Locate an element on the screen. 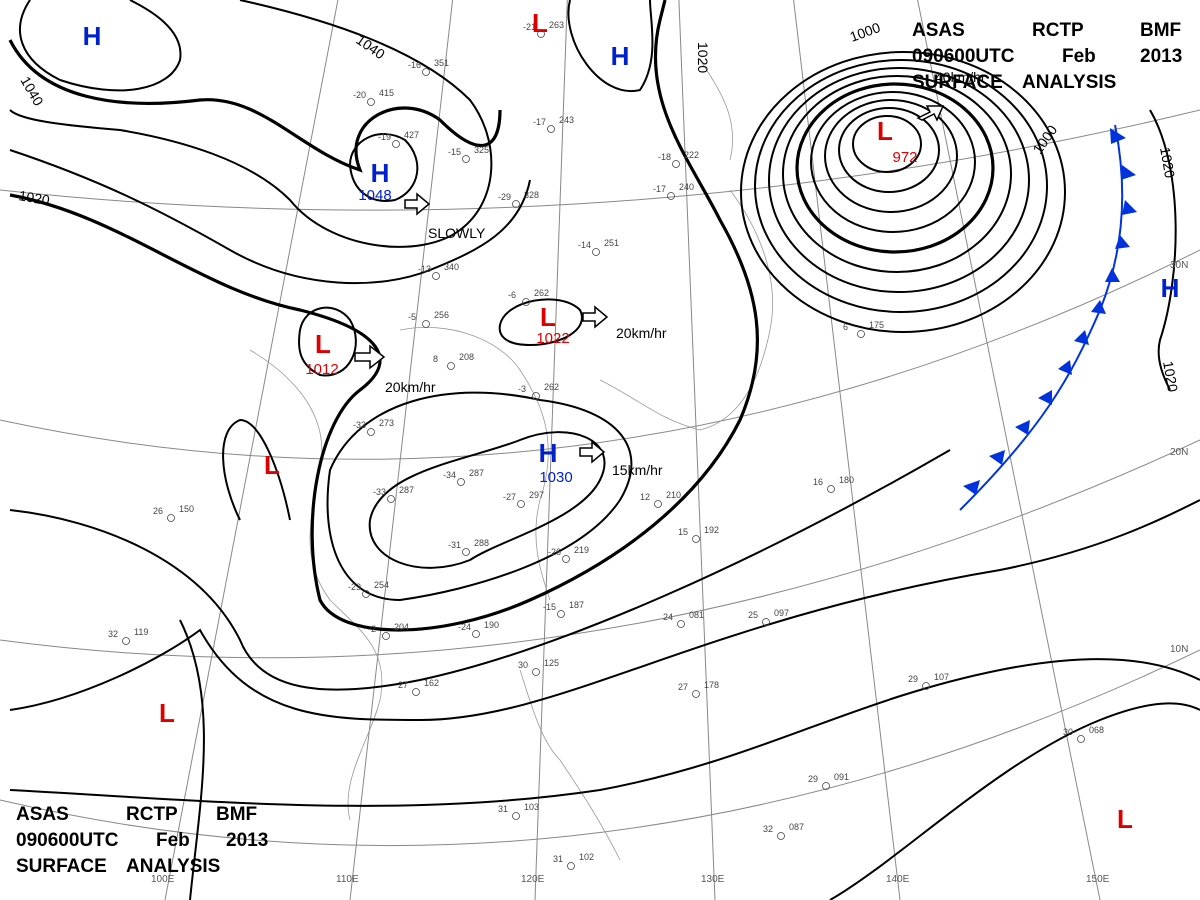 This screenshot has width=1200, height=900. low-isobars is located at coordinates (903, 192).